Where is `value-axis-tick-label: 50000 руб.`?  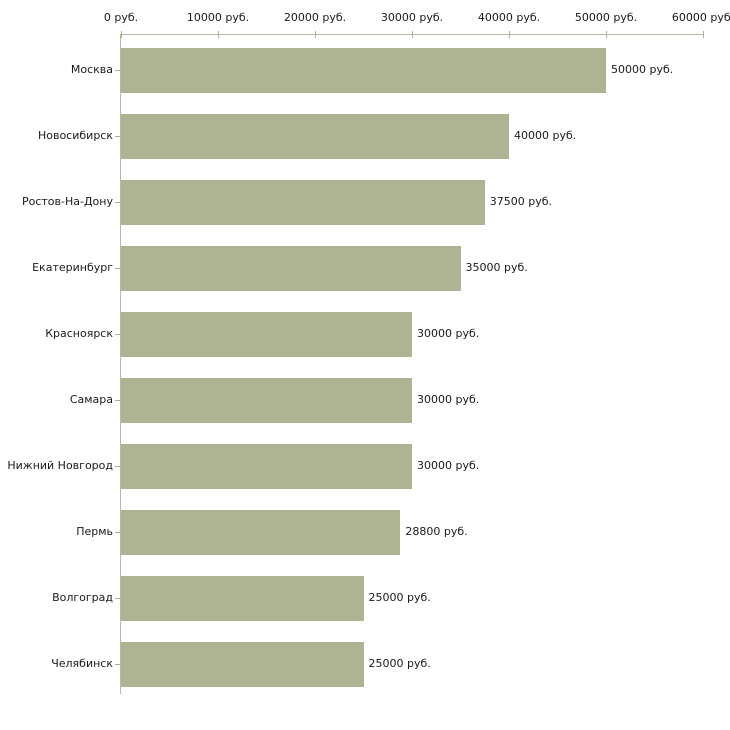 value-axis-tick-label: 50000 руб. is located at coordinates (606, 17).